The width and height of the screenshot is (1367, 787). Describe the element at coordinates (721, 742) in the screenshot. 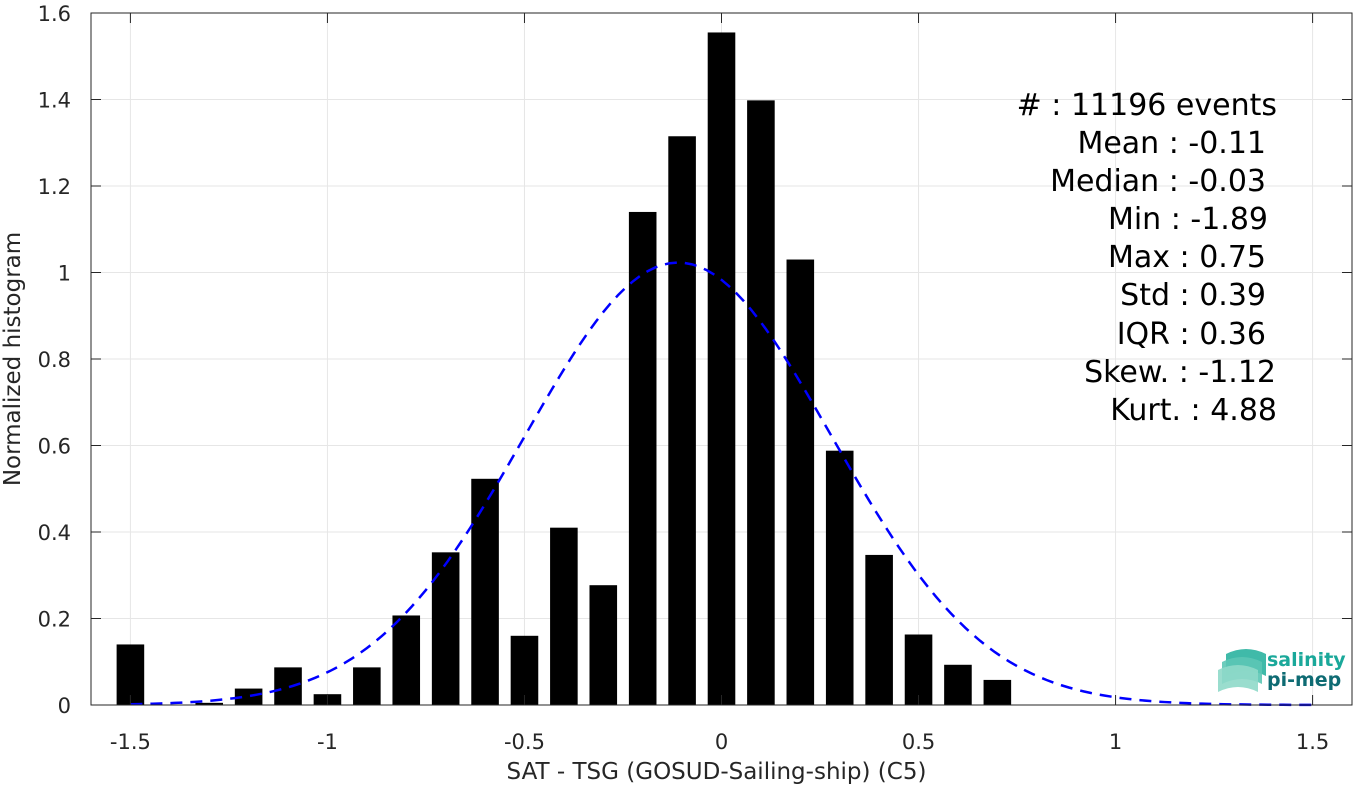

I see `x-tick-label: 0` at that location.